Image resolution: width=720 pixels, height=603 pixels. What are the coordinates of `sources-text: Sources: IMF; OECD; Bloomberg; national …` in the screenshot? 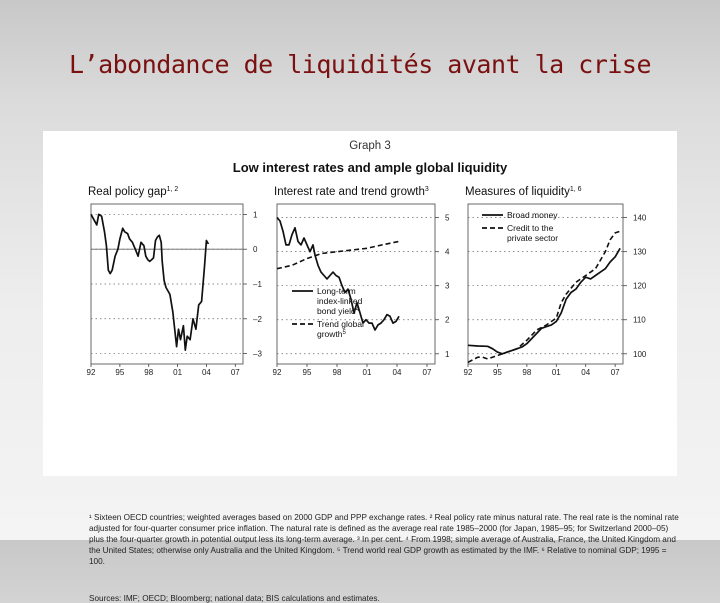 It's located at (234, 598).